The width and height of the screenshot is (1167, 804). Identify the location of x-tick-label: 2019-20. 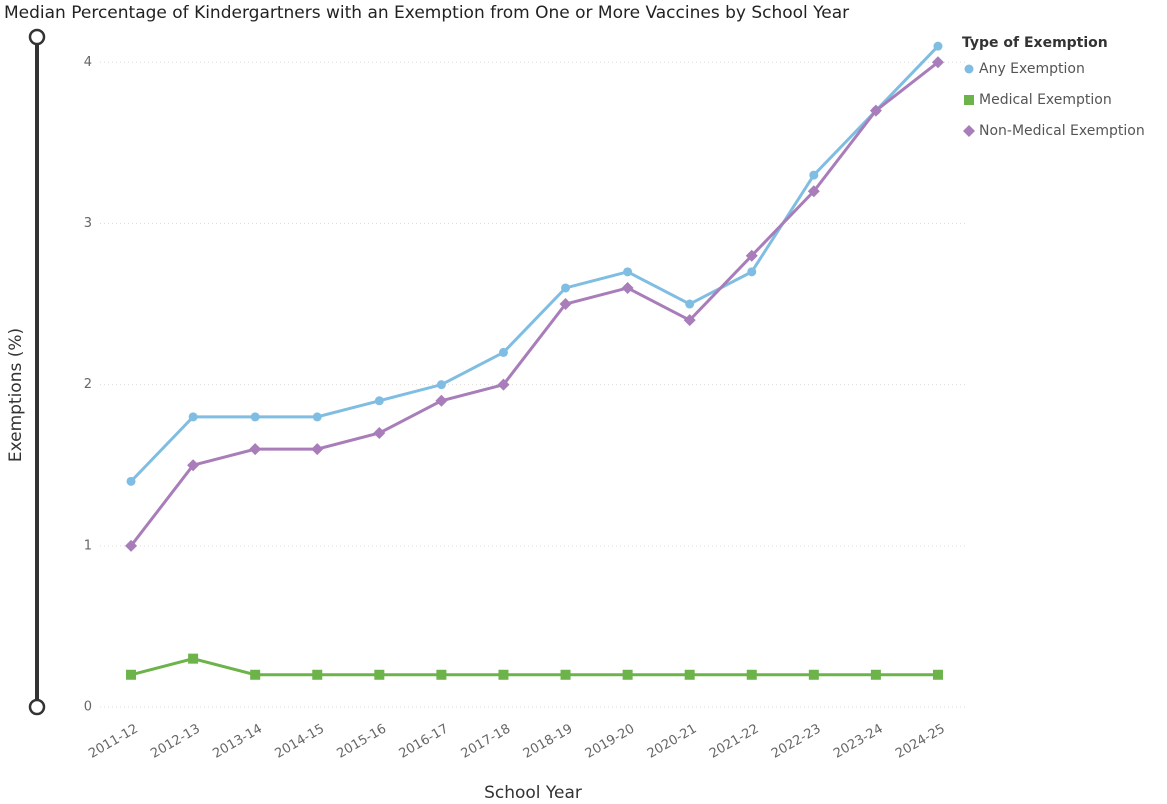
(610, 742).